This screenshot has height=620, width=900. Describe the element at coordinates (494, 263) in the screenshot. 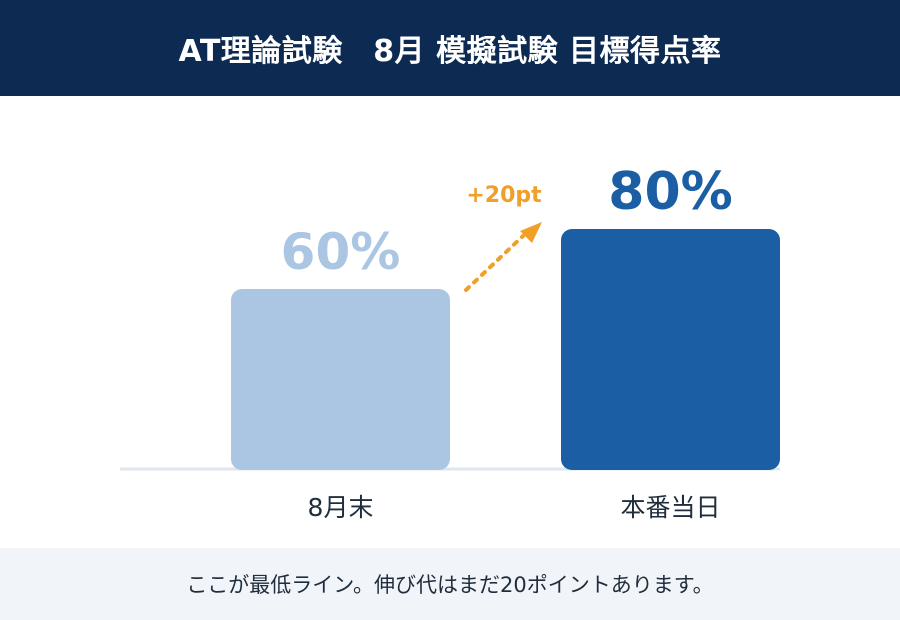

I see `increase-arrow-line` at that location.